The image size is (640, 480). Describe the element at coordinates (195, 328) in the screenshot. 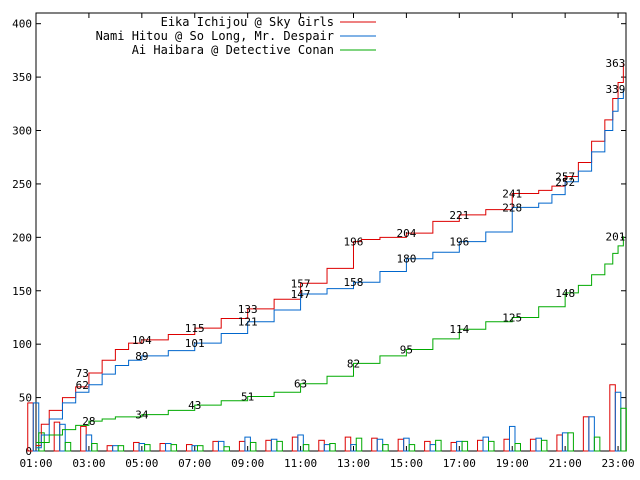

I see `point-label-0-2: 115` at that location.